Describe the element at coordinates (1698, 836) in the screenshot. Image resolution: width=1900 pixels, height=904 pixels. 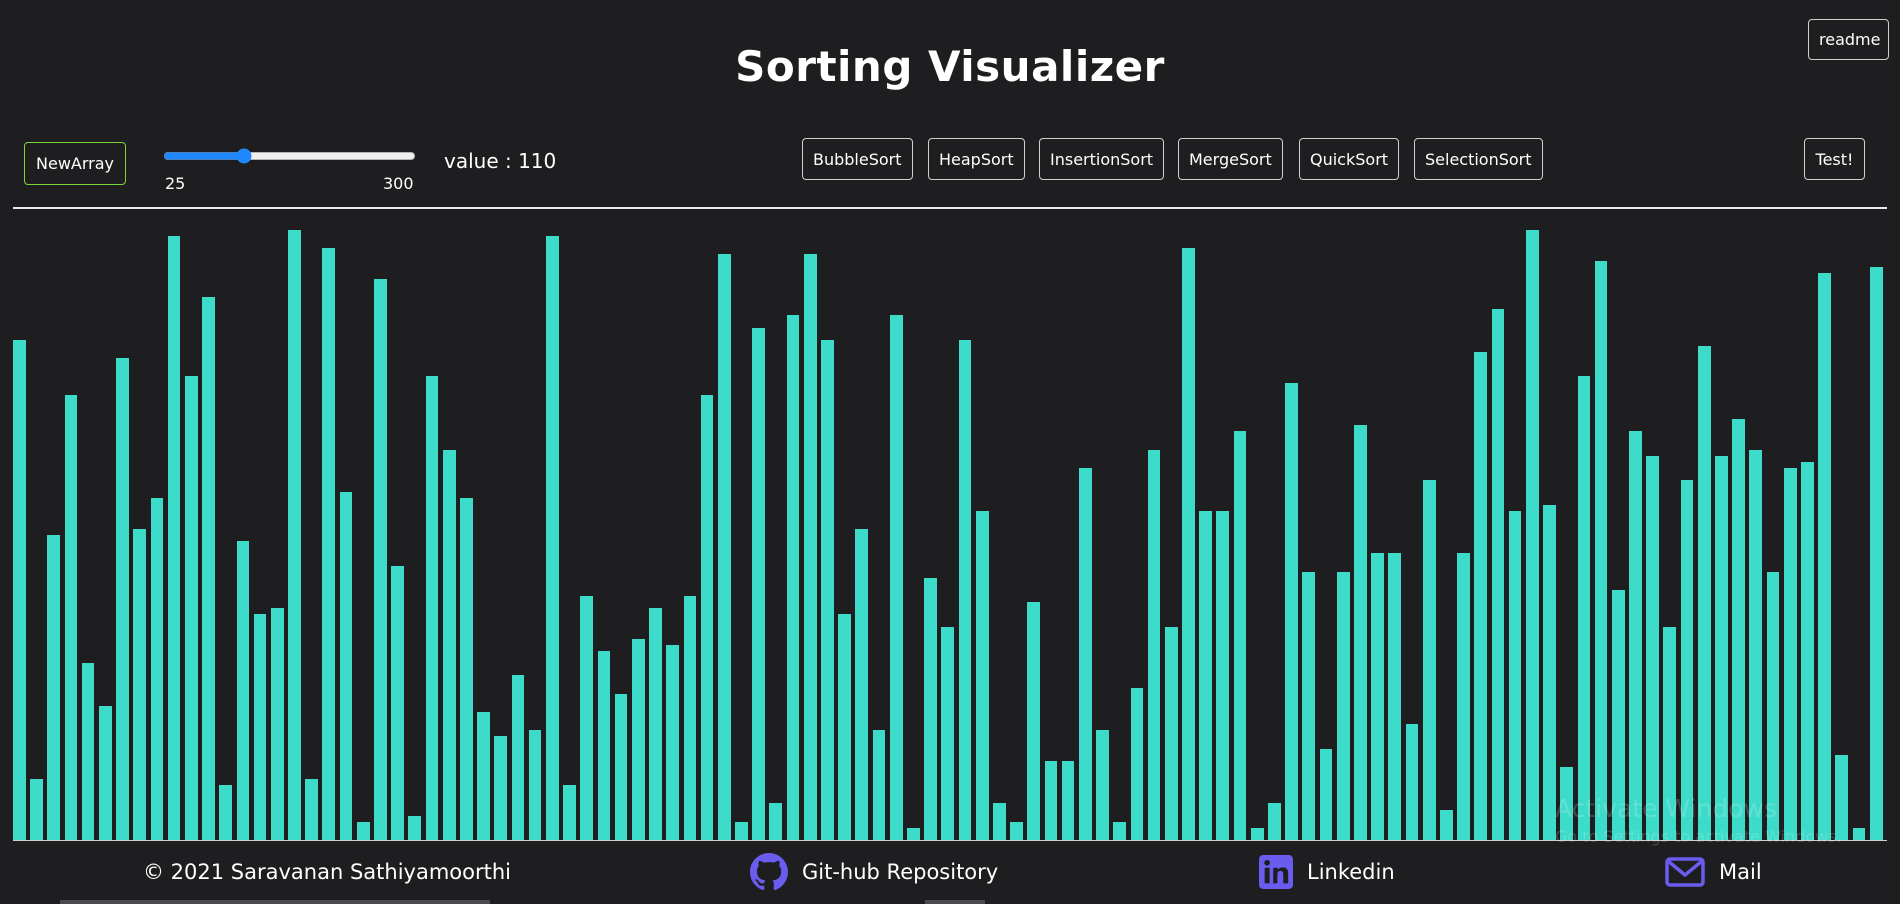
I see `watermark-line-2: Go to Settings to activate Windows.` at that location.